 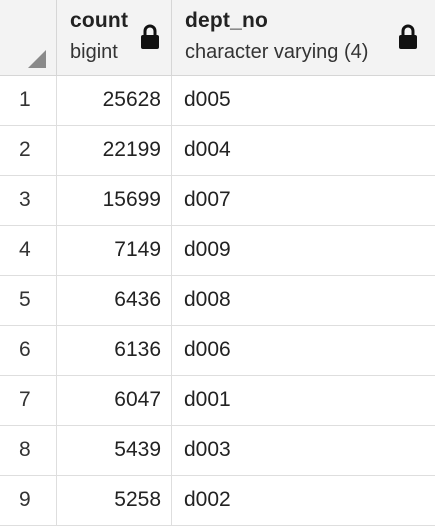 I want to click on row-number-cell: 3, so click(x=28, y=200).